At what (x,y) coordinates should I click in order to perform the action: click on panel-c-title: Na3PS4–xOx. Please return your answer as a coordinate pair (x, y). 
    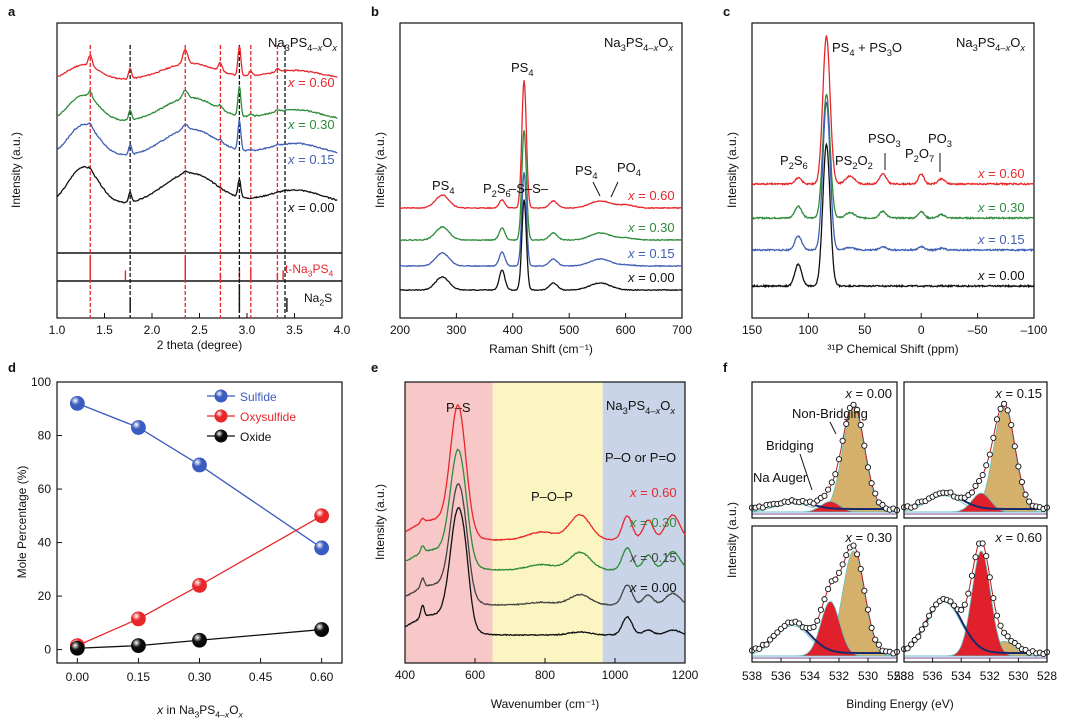
    Looking at the image, I should click on (990, 44).